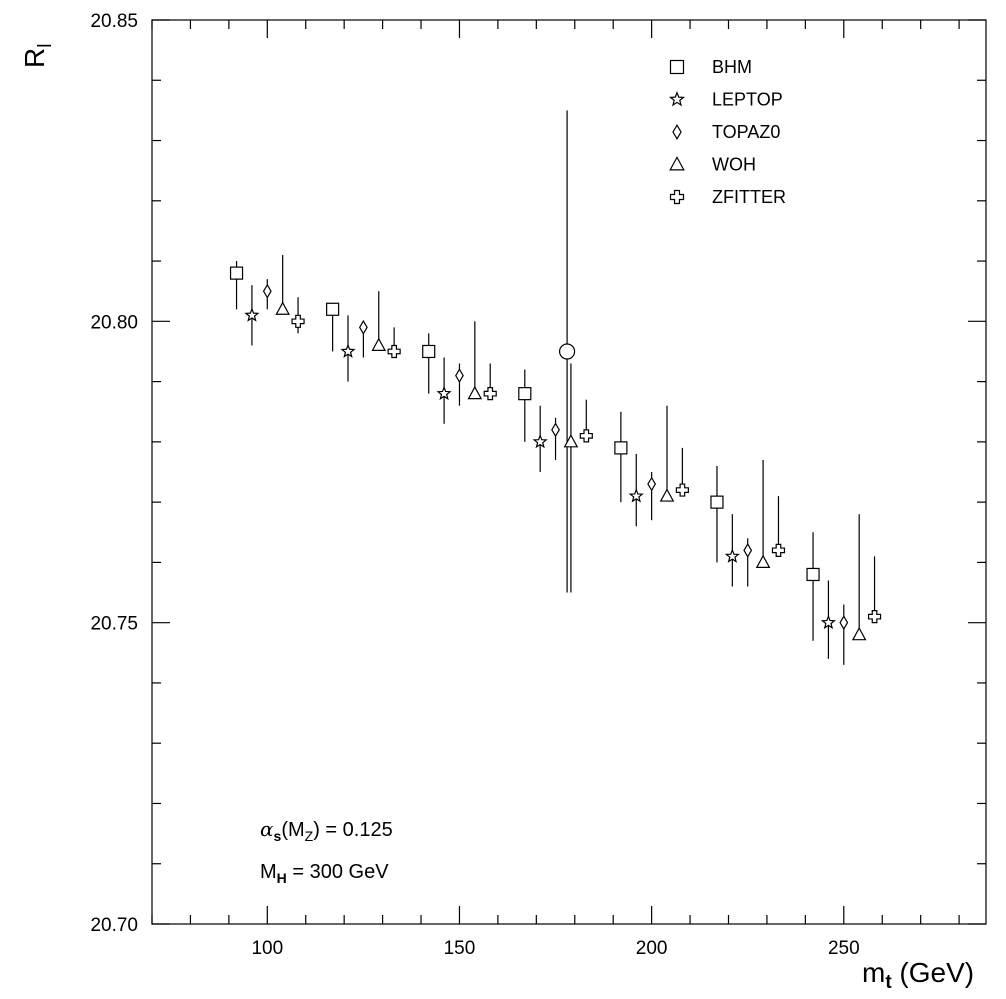 This screenshot has height=999, width=1006. I want to click on legend-bhm-marker, so click(677, 67).